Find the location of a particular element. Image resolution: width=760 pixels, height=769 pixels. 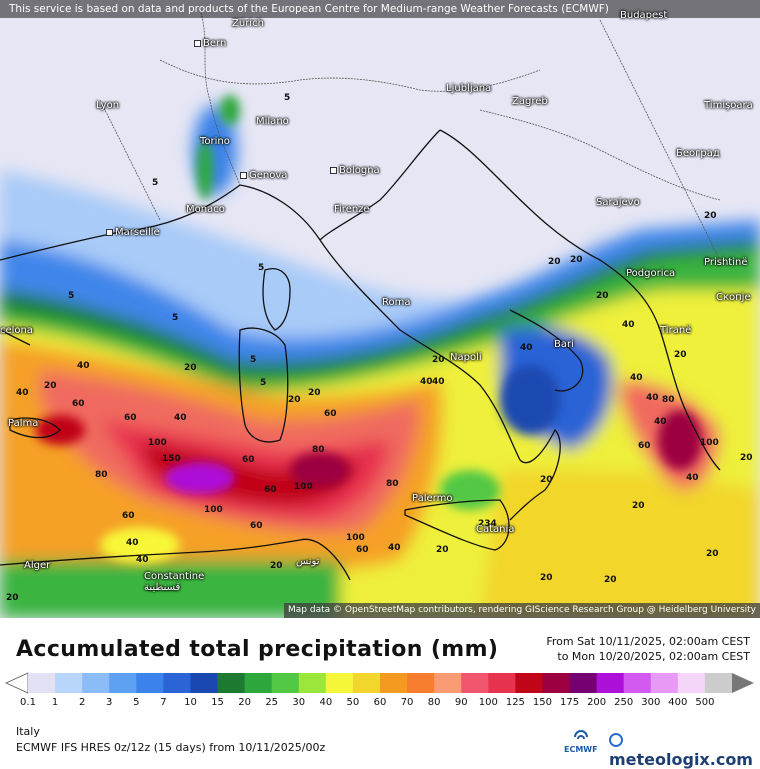

period-from: From Sat 10/11/2025, 02:00am CEST is located at coordinates (648, 641).